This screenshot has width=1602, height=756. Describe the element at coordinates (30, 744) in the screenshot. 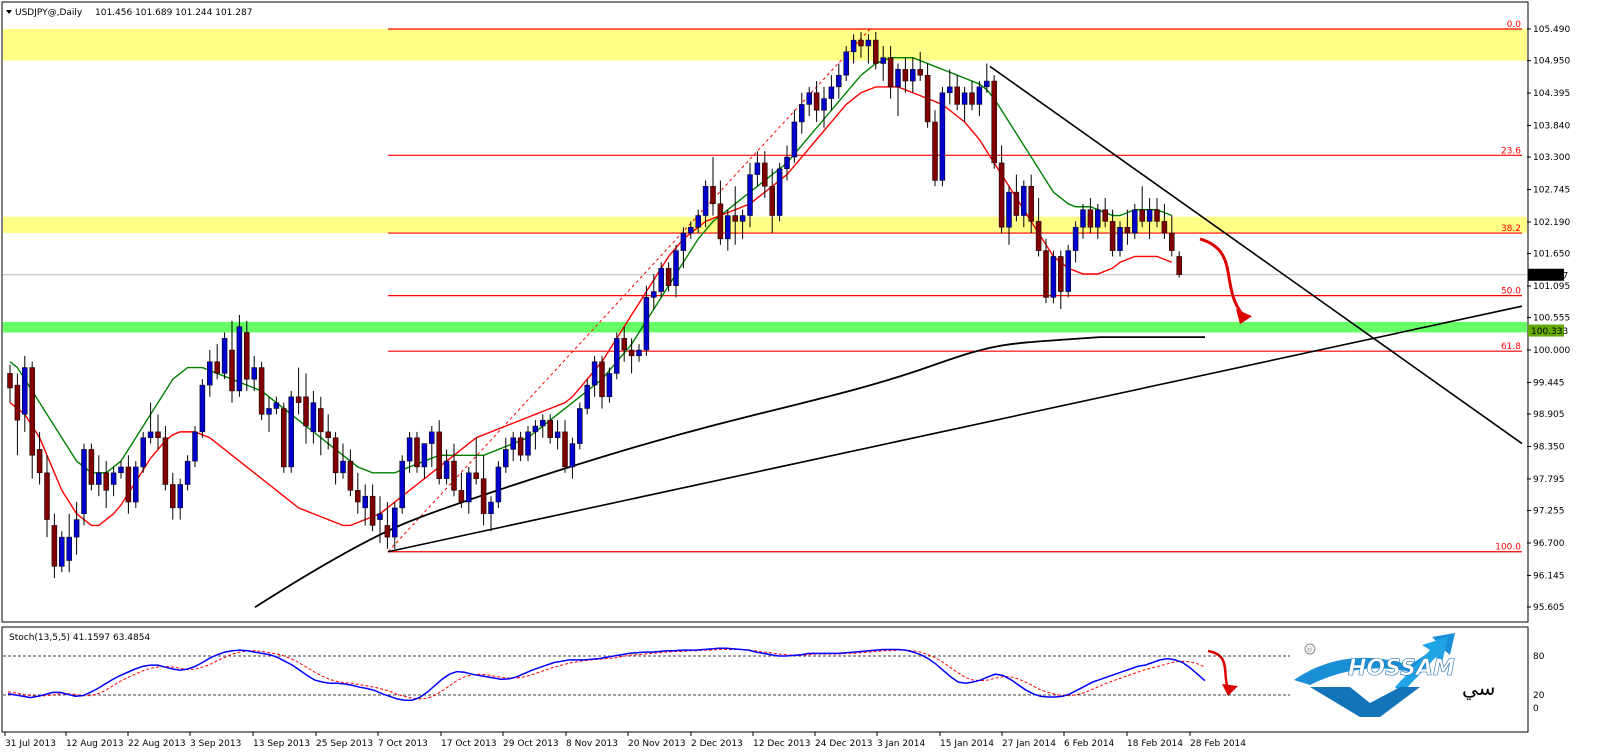

I see `xtick-label-0: 31 Jul 2013` at that location.